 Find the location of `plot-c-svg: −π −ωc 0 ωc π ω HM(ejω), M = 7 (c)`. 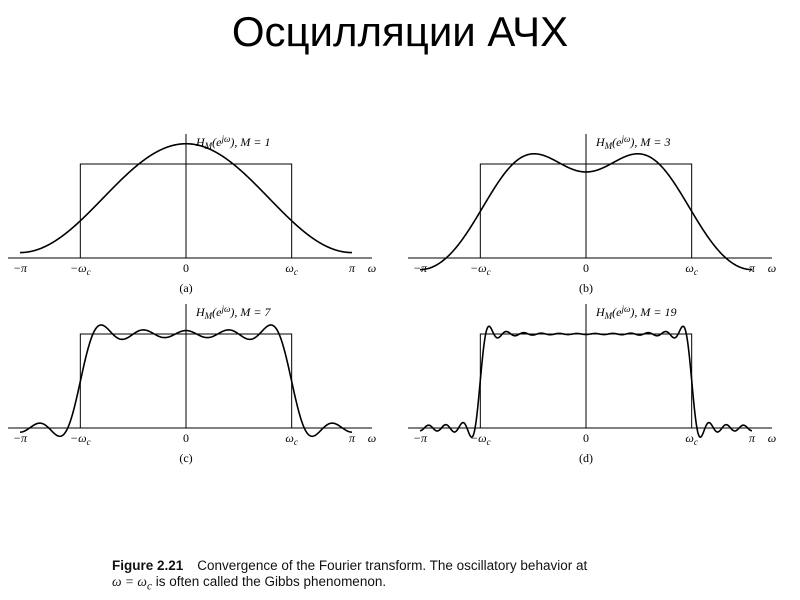

plot-c-svg: −π −ωc 0 ωc π ω HM(ejω), M = 7 (c) is located at coordinates (192, 384).